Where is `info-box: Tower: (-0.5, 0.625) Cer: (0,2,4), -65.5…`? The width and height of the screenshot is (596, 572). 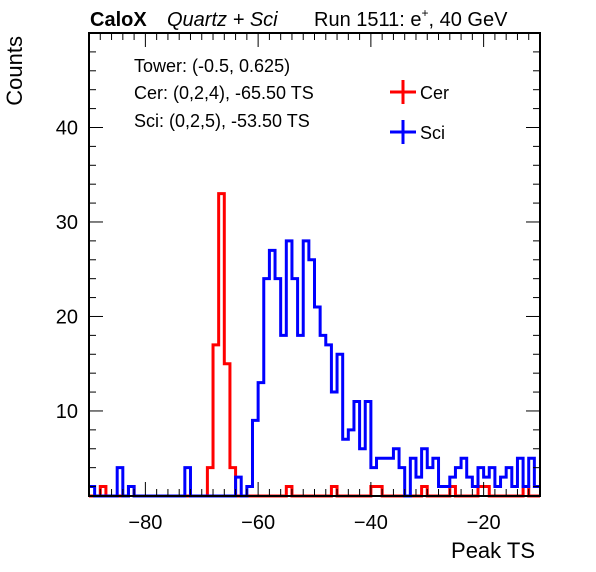 info-box: Tower: (-0.5, 0.625) Cer: (0,2,4), -65.5… is located at coordinates (224, 93).